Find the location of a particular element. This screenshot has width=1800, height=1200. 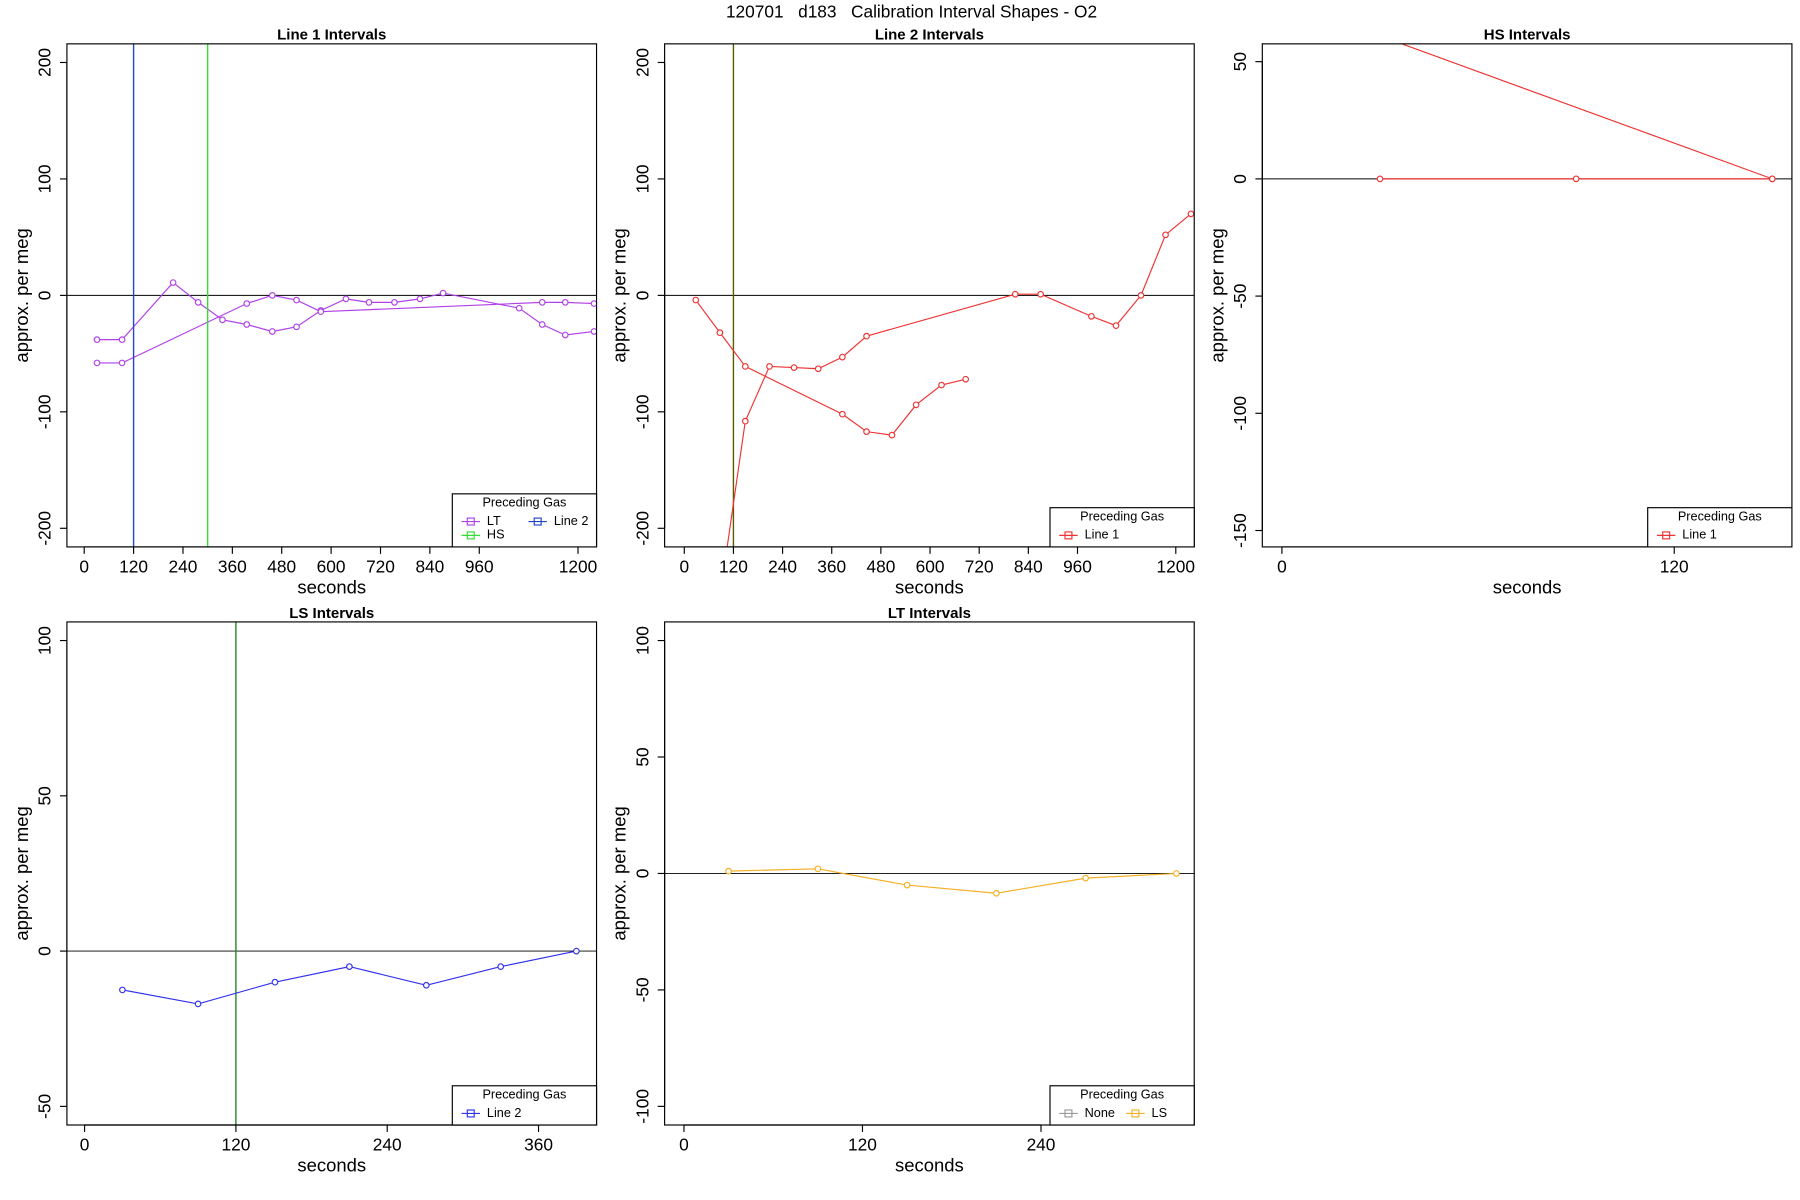

x-tick-label: 240 is located at coordinates (387, 1144).